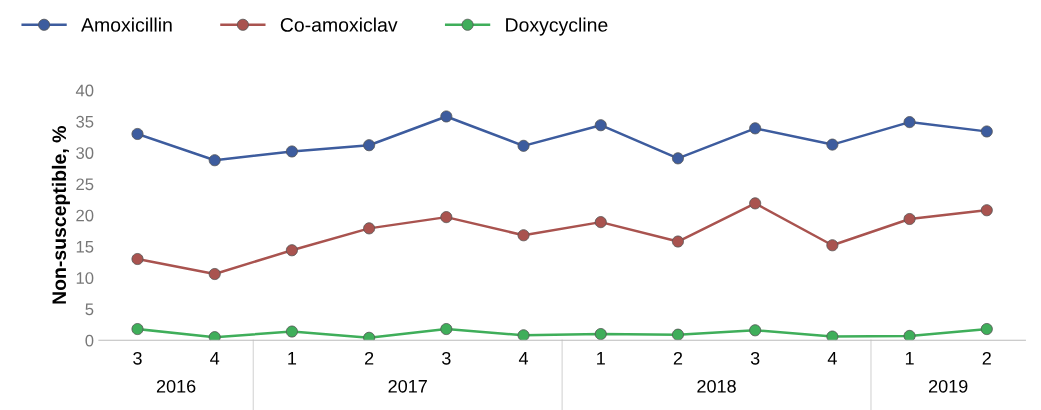  What do you see at coordinates (85, 153) in the screenshot?
I see `y-tick-label: 30` at bounding box center [85, 153].